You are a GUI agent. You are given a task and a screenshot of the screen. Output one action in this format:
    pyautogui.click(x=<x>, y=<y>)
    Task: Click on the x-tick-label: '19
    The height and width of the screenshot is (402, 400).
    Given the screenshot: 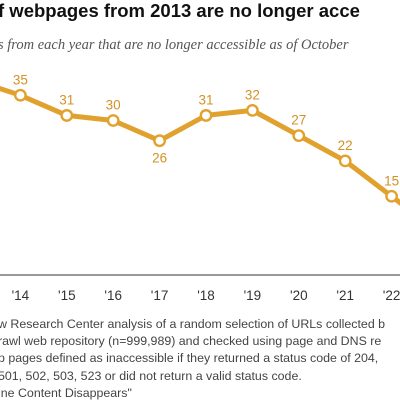 What is the action you would take?
    pyautogui.click(x=253, y=295)
    